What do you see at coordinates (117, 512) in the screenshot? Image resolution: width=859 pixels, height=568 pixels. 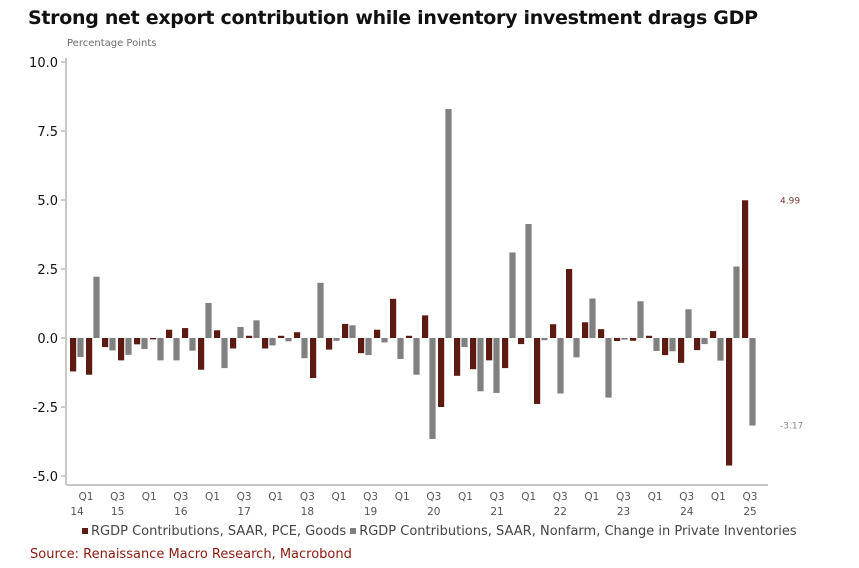 I see `x-tick-year-label: 15` at bounding box center [117, 512].